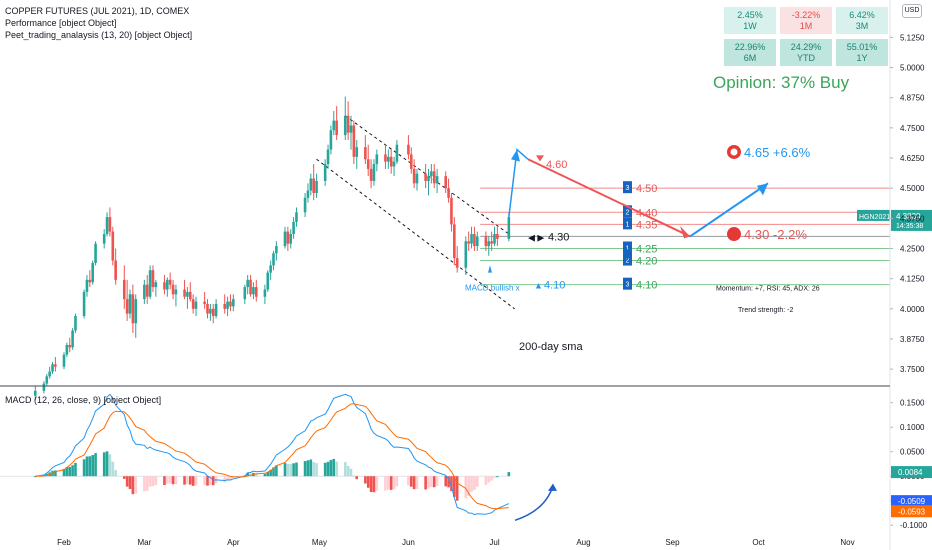 The image size is (932, 550). What do you see at coordinates (862, 52) in the screenshot?
I see `perf-cell-1y: 55.01% 1Y` at bounding box center [862, 52].